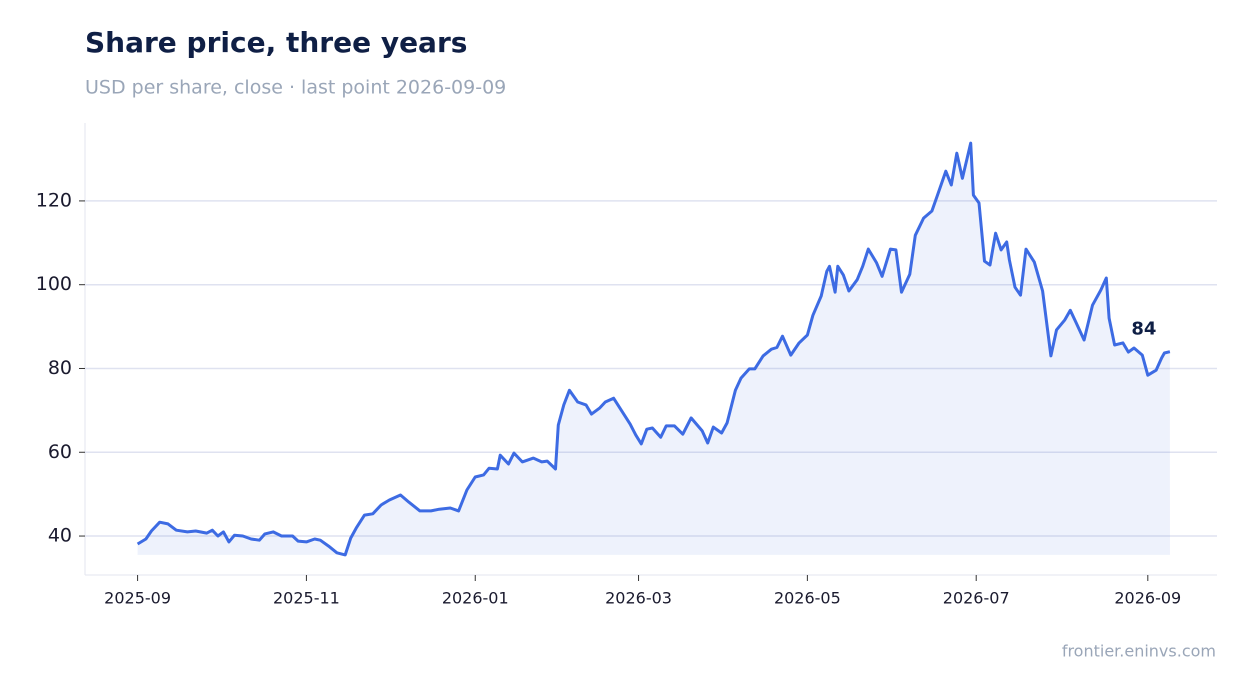 This screenshot has width=1247, height=693. I want to click on x-tick-label: 2026-07, so click(976, 598).